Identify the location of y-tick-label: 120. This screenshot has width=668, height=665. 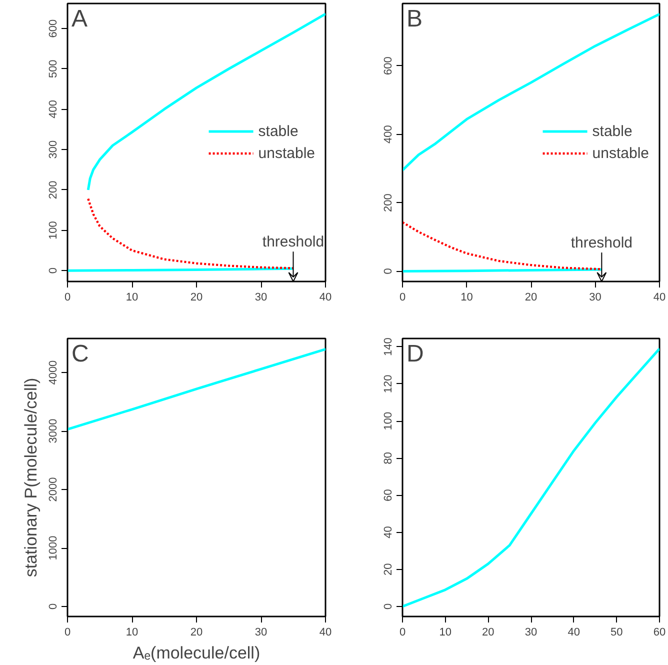
(388, 384).